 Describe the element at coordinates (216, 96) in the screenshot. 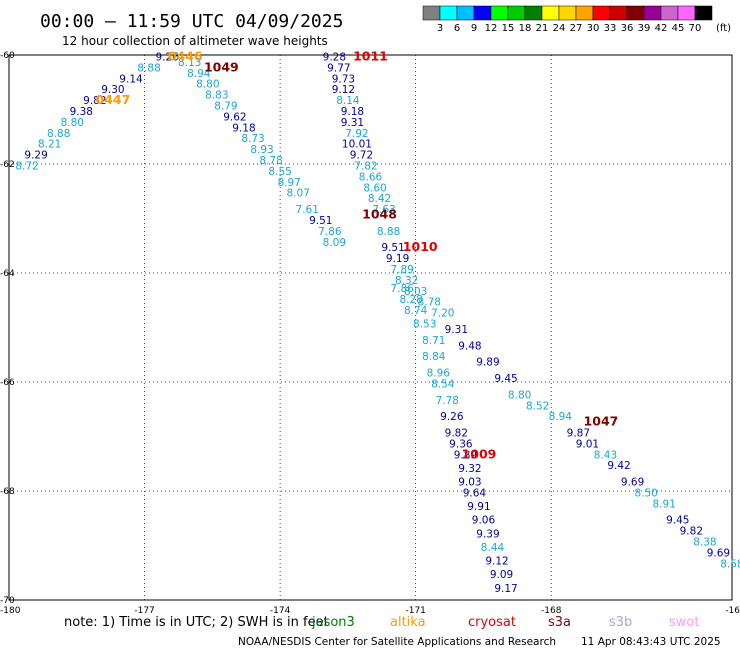

I see `swh-value-label: 8.83` at that location.